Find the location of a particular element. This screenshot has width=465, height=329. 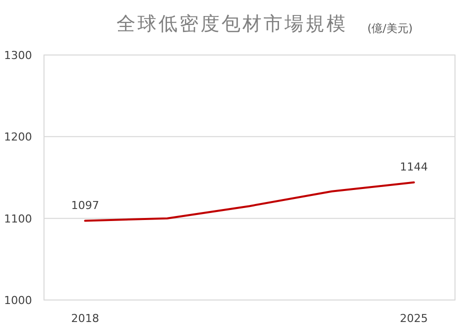

data-label: 1097 is located at coordinates (85, 205).